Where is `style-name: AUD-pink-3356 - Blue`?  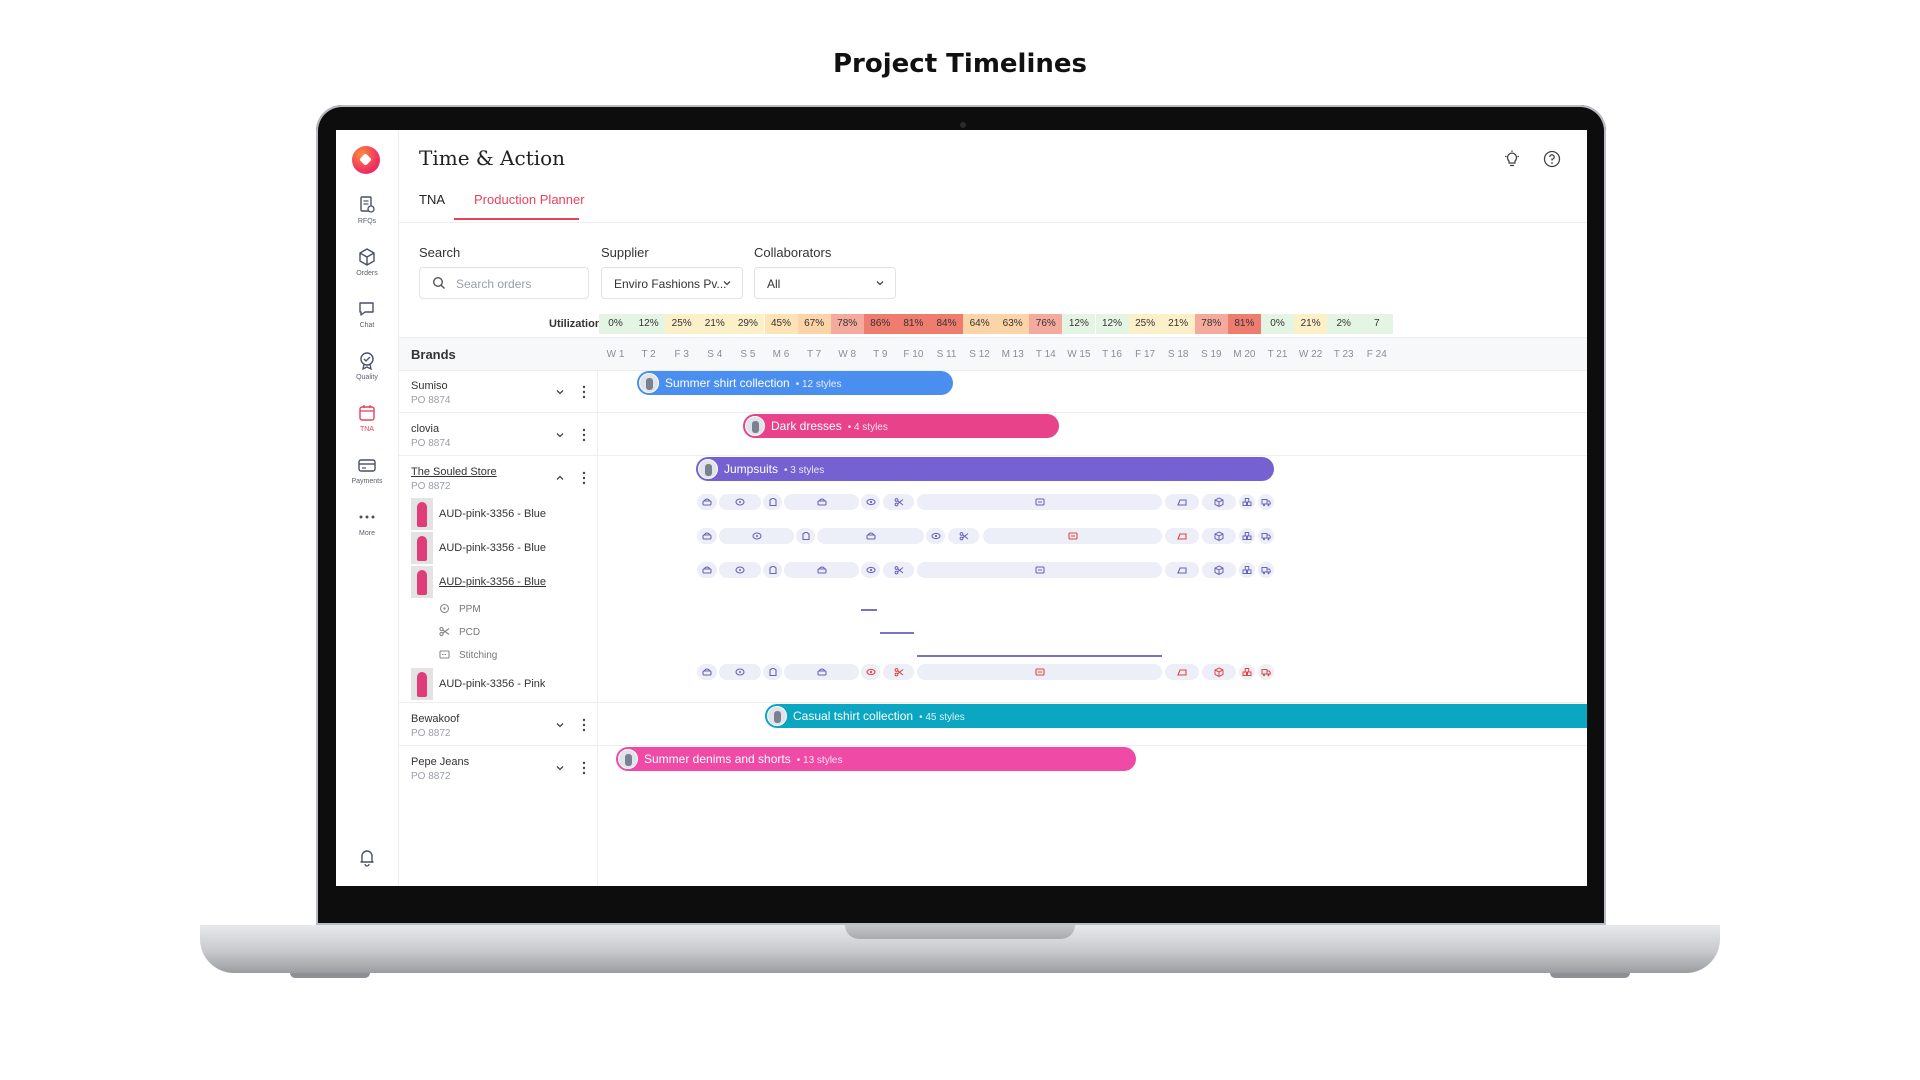 style-name: AUD-pink-3356 - Blue is located at coordinates (492, 514).